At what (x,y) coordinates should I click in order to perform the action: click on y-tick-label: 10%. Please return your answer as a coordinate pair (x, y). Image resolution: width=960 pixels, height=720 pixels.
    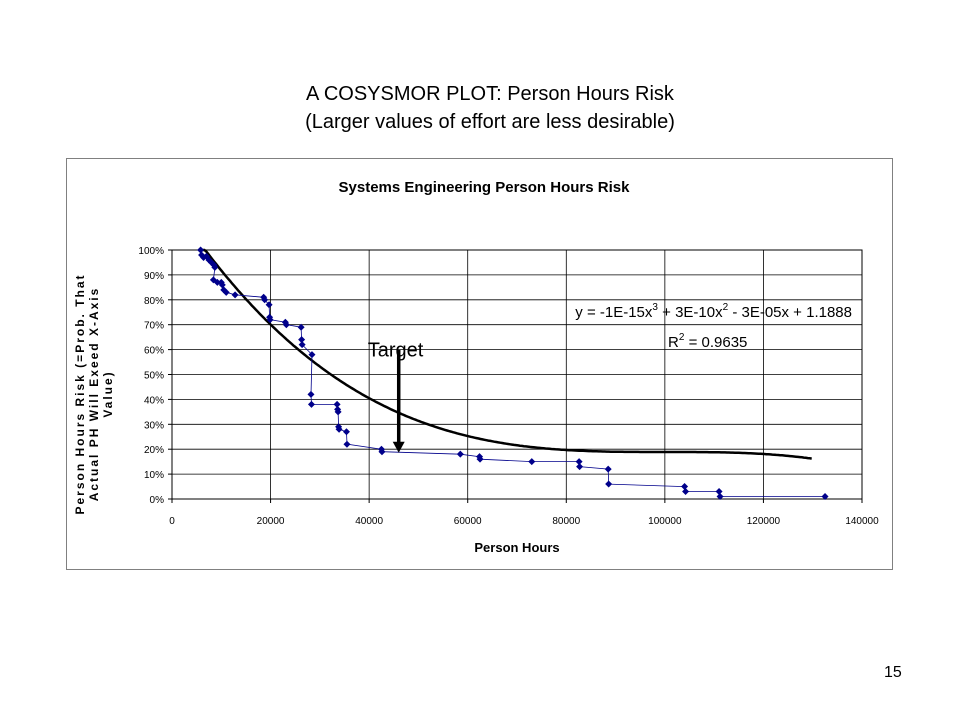
    Looking at the image, I should click on (154, 475).